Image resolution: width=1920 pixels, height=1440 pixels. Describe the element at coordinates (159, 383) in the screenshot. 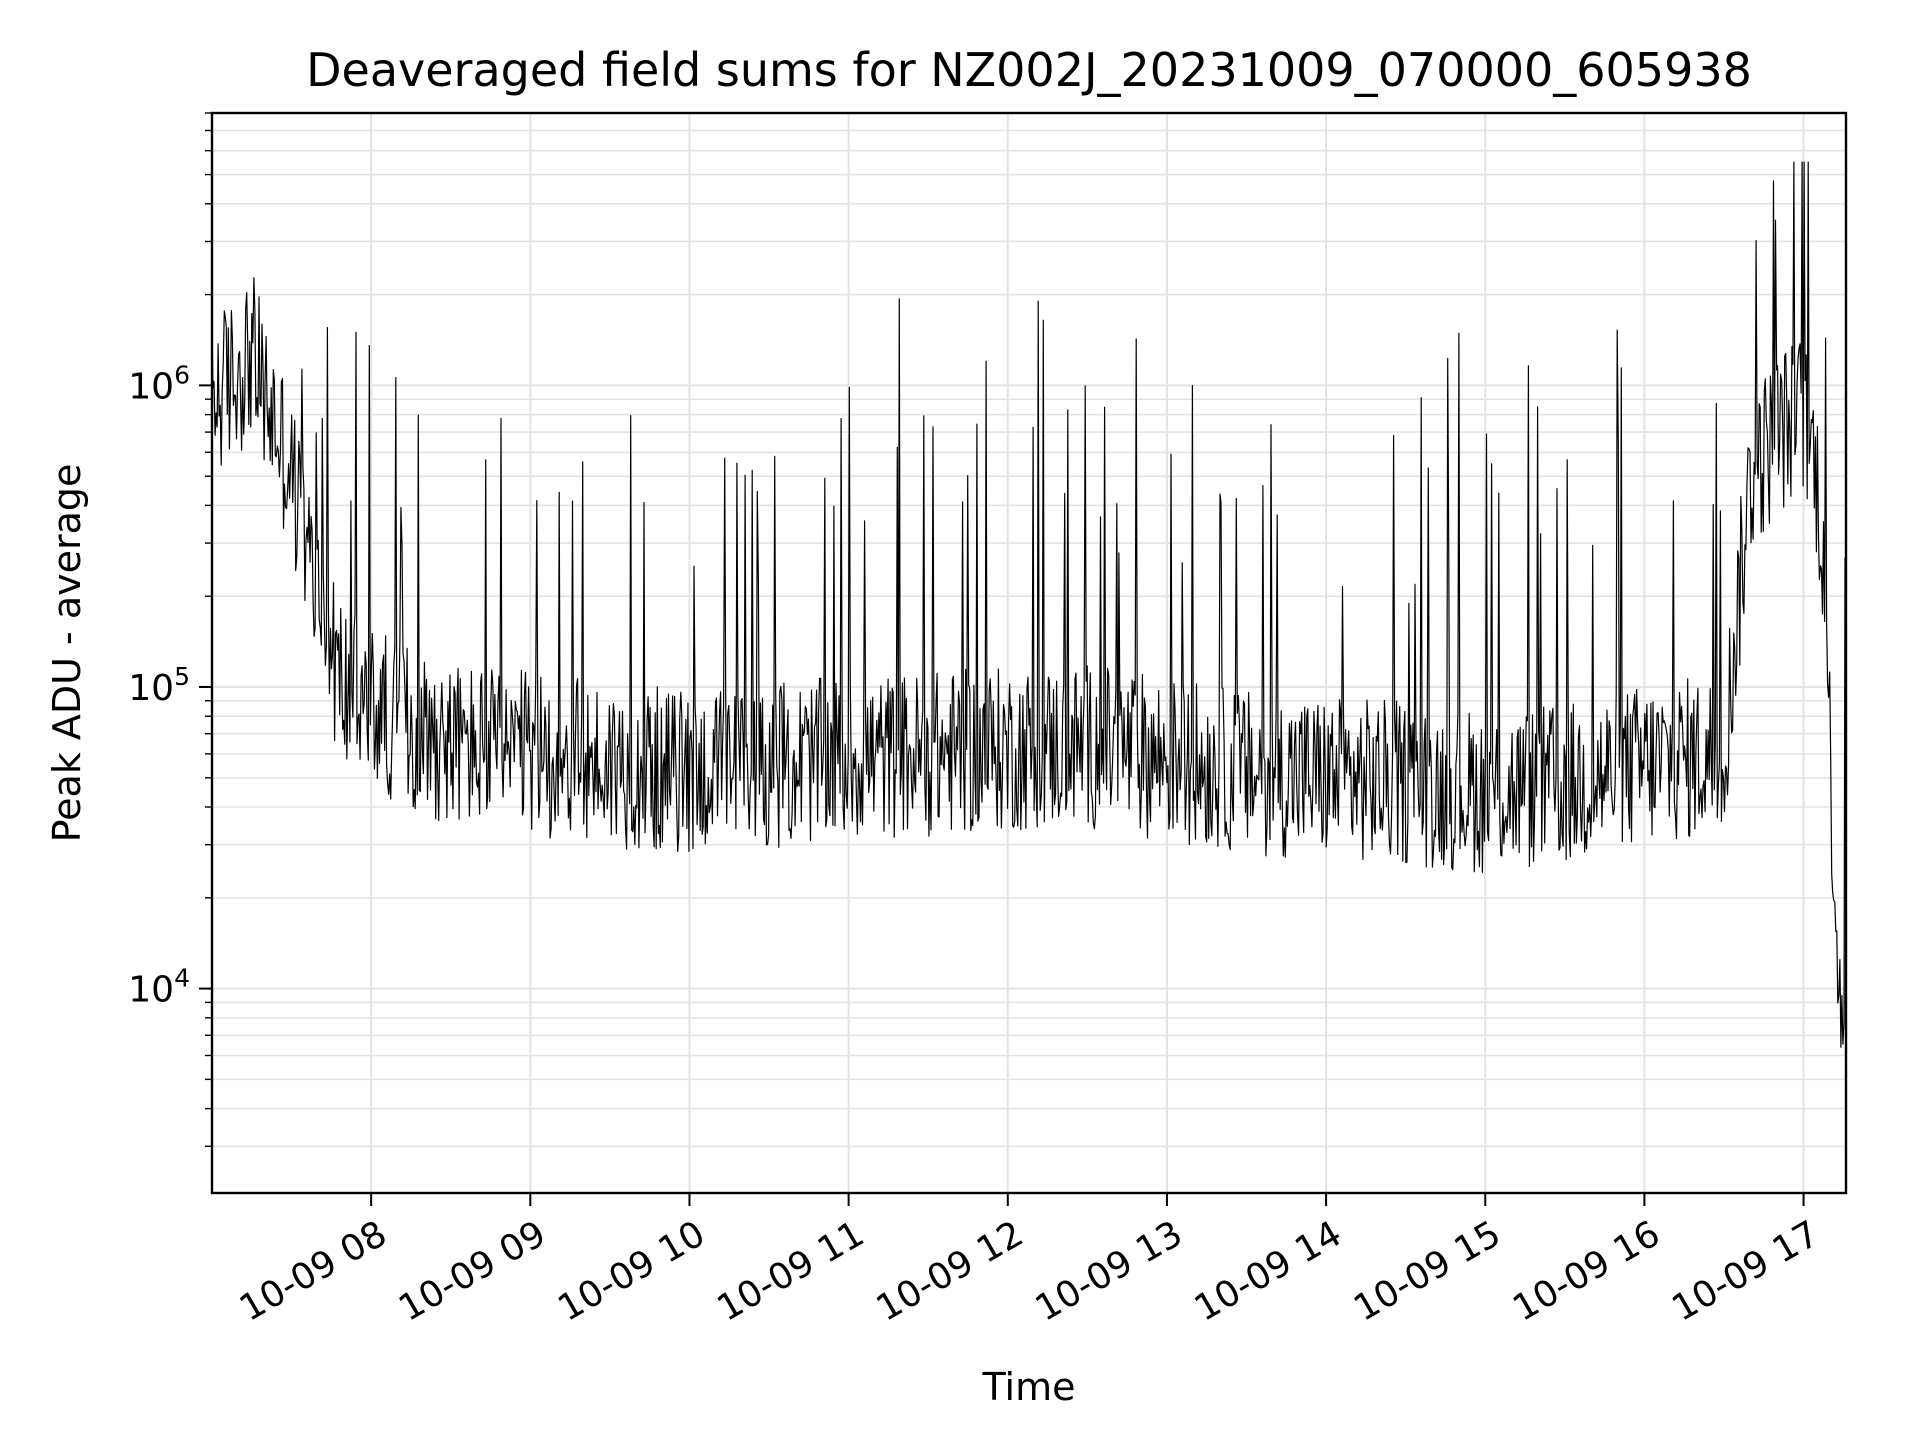

I see `y-tick-label: 10⁶` at that location.